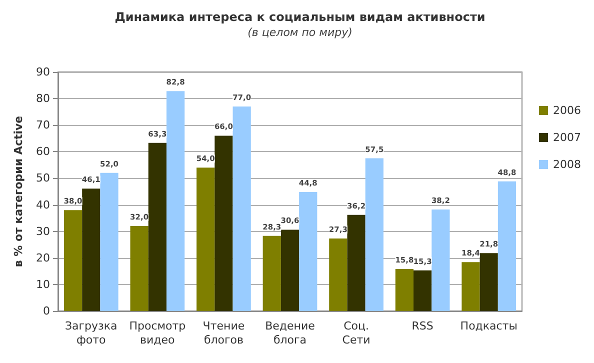  What do you see at coordinates (300, 17) in the screenshot?
I see `chart-title: Динамика интереса к социальным видам активности` at bounding box center [300, 17].